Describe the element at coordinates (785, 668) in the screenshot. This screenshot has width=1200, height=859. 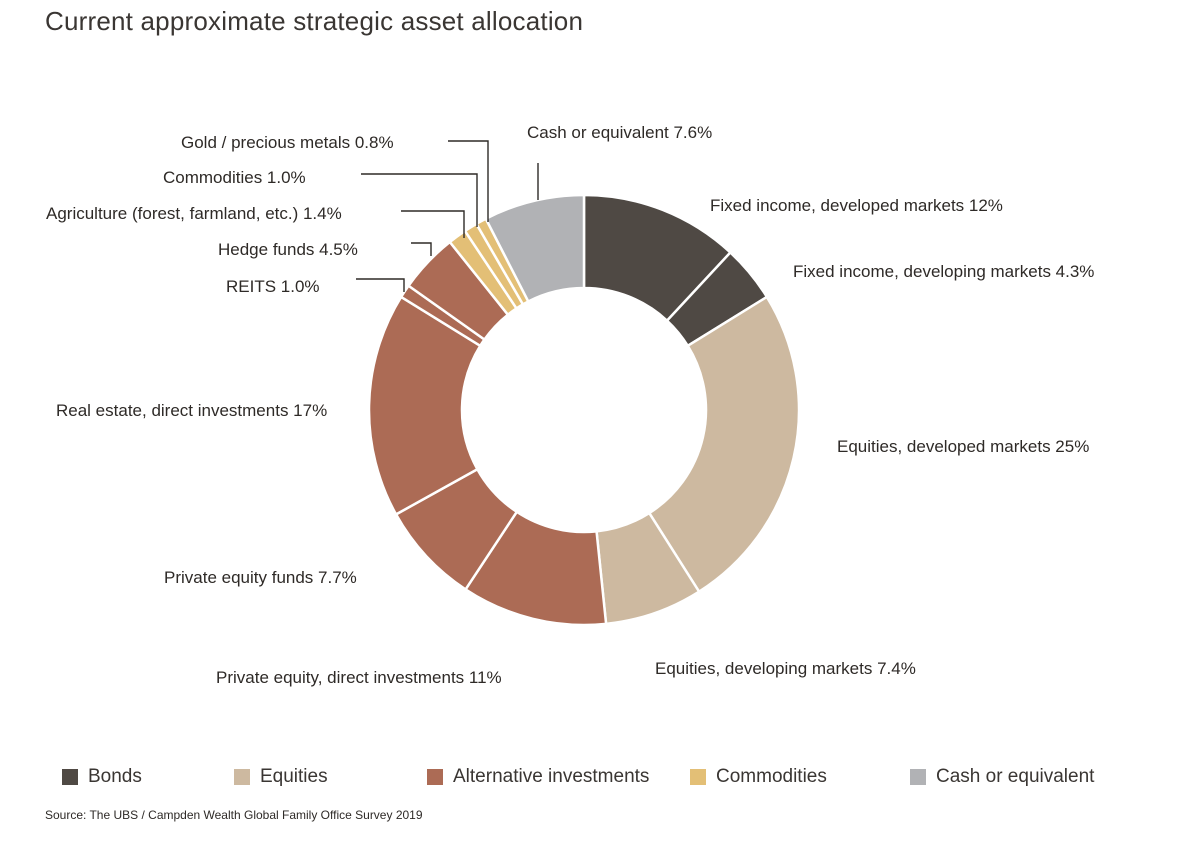
I see `slice-label-3: Equities, developing markets 7.4%` at that location.